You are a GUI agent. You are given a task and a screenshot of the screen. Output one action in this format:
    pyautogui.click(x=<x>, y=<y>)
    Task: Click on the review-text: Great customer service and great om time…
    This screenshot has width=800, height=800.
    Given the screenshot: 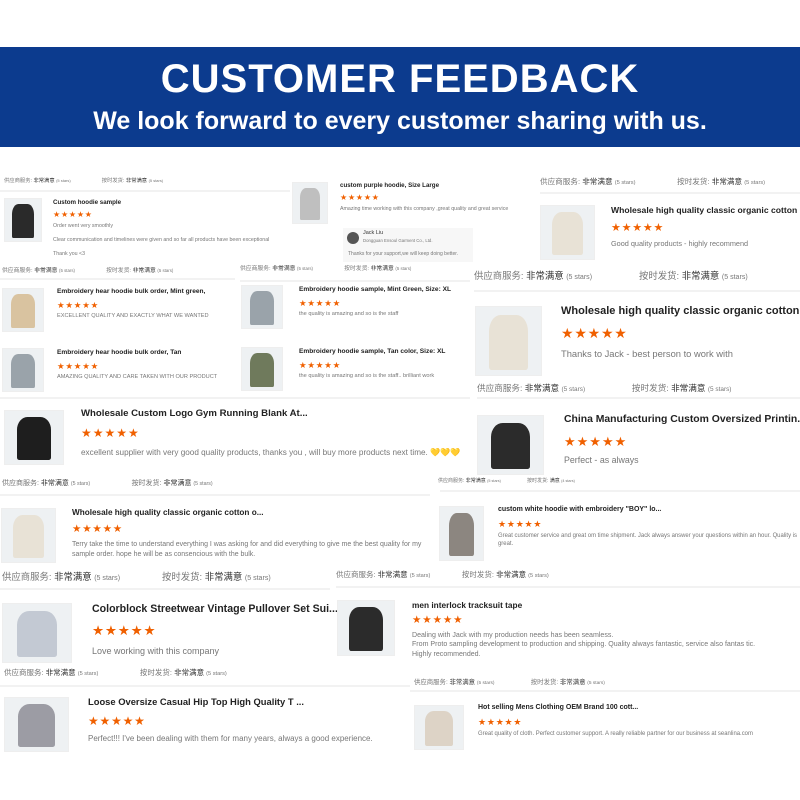 What is the action you would take?
    pyautogui.click(x=647, y=540)
    